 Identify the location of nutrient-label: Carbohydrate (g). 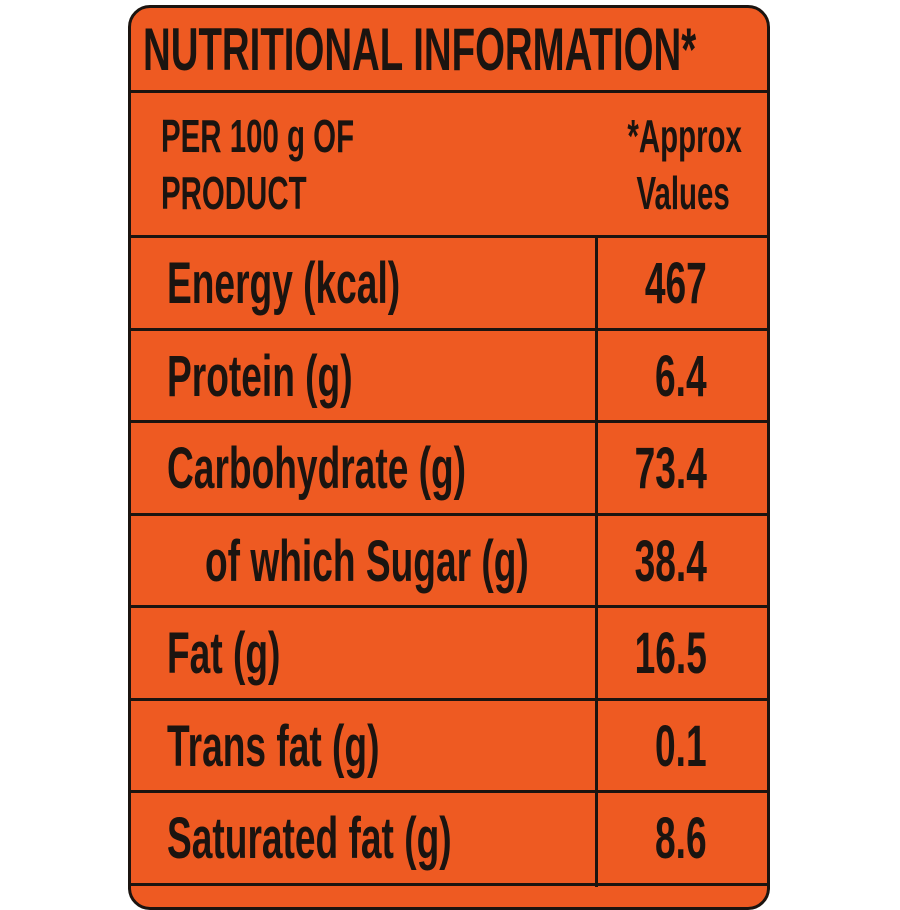
(317, 468).